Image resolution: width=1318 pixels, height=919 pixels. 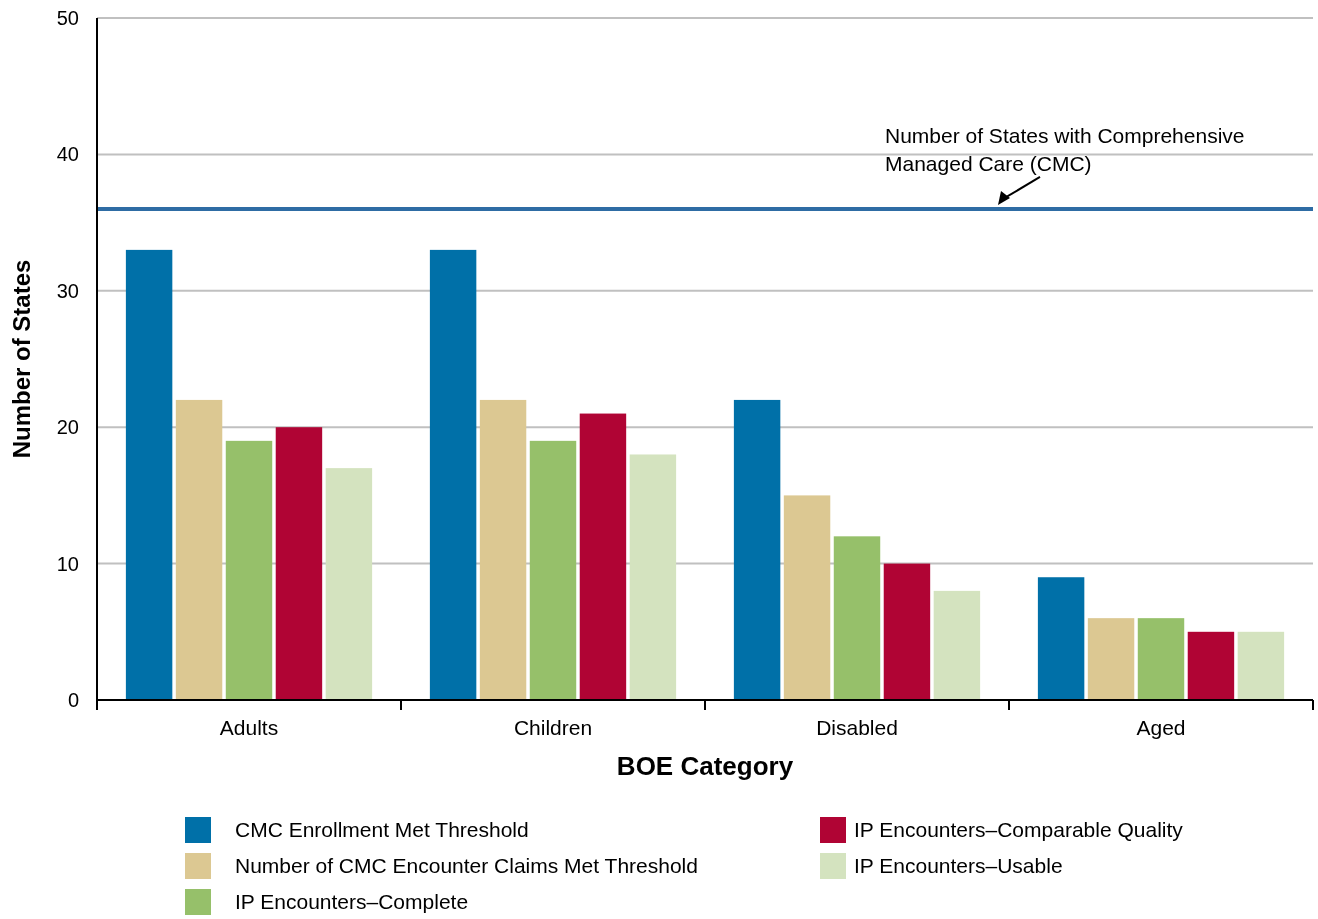 I want to click on x-tick-label: Aged, so click(x=1161, y=727).